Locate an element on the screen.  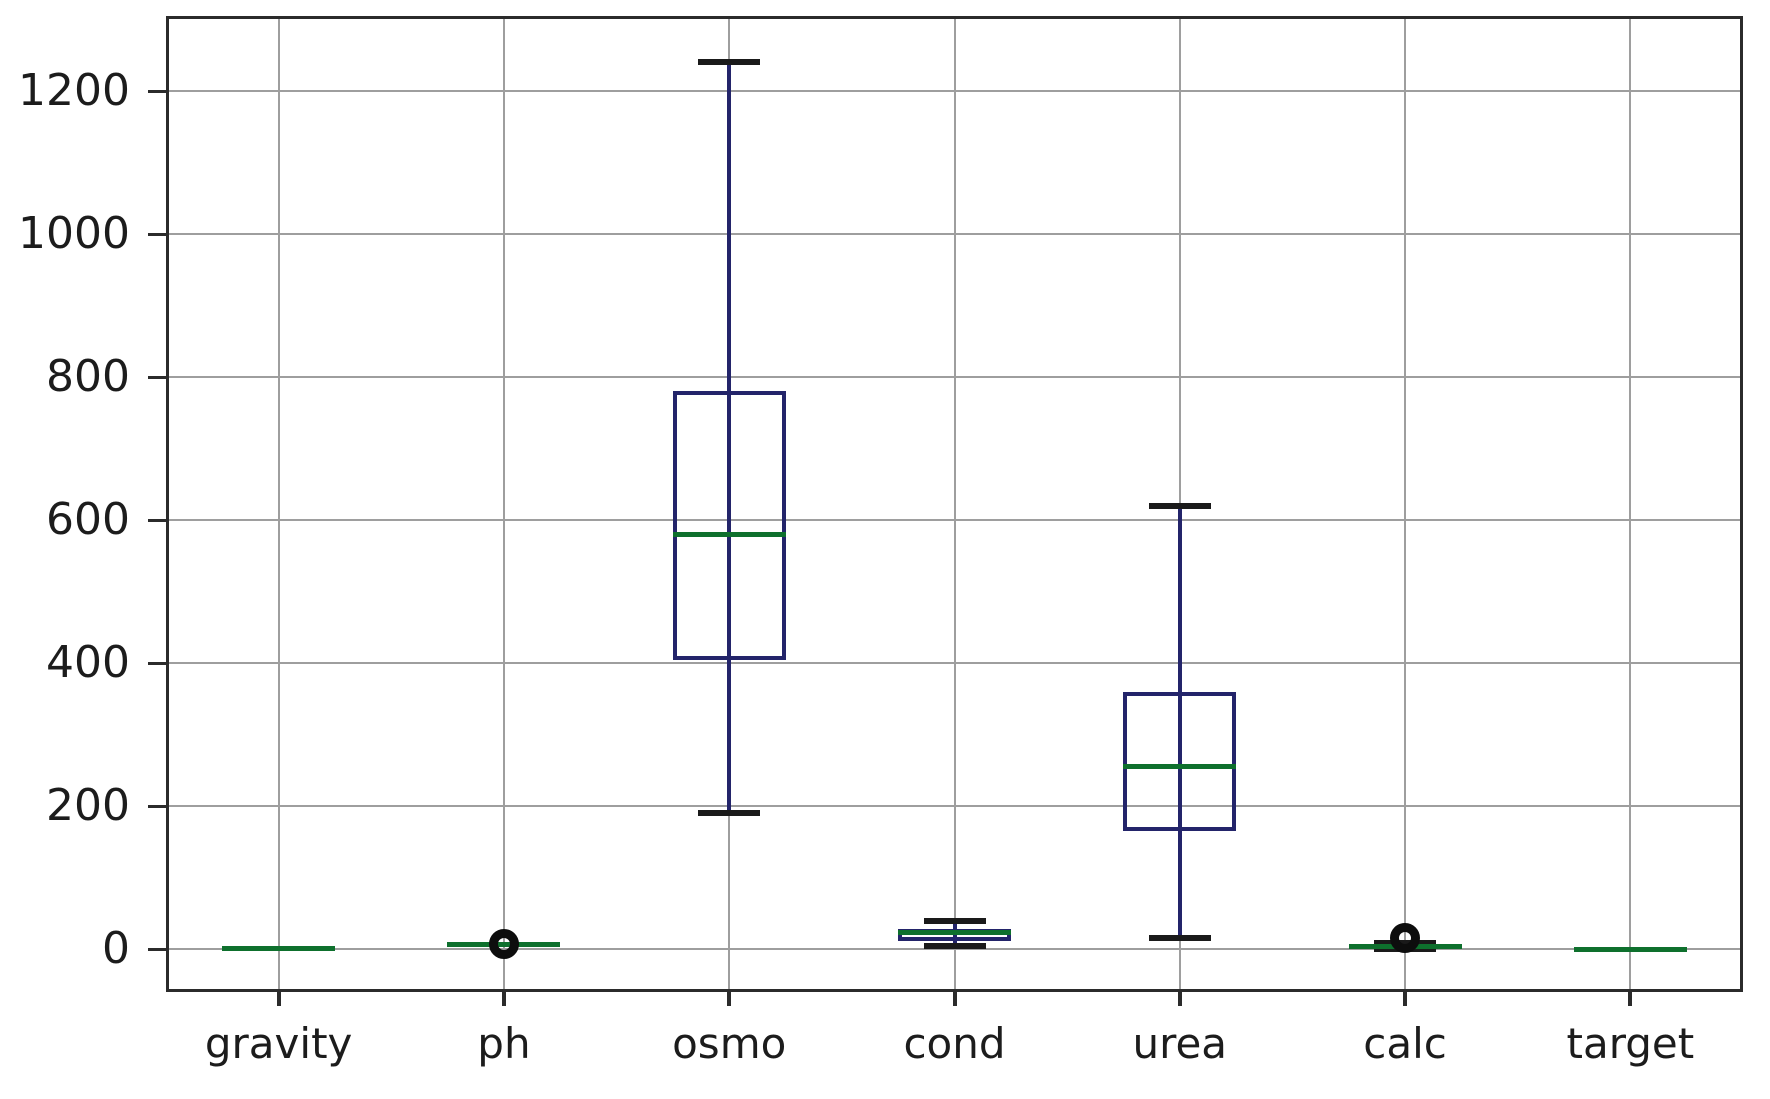
x-tick-label: urea is located at coordinates (1180, 1043).